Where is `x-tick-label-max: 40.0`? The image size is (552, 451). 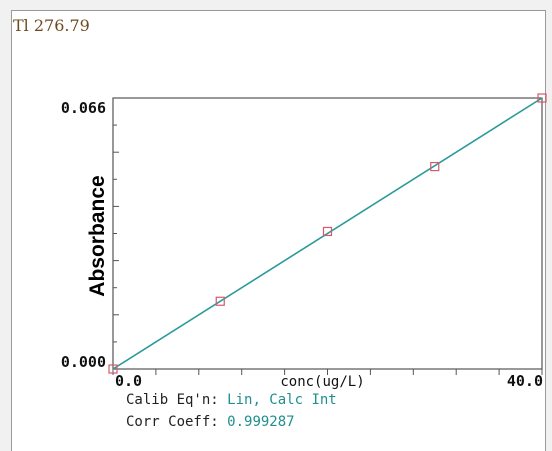 x-tick-label-max: 40.0 is located at coordinates (525, 381).